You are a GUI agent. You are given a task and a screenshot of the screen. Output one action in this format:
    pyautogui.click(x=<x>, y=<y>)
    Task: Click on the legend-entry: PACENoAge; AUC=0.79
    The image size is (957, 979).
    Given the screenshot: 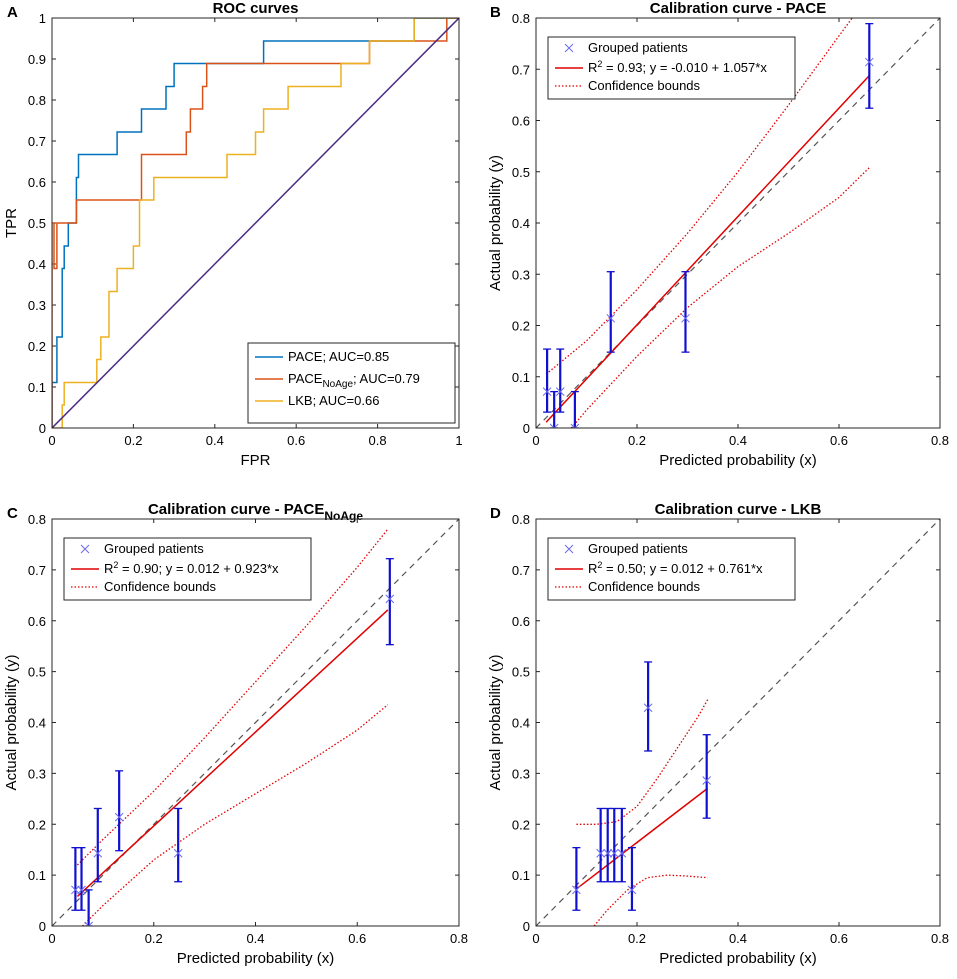 What is the action you would take?
    pyautogui.click(x=354, y=380)
    